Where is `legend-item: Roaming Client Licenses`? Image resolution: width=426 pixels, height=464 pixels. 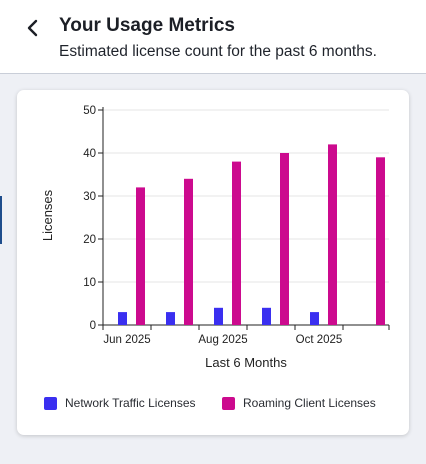
legend-item: Roaming Client Licenses is located at coordinates (299, 403).